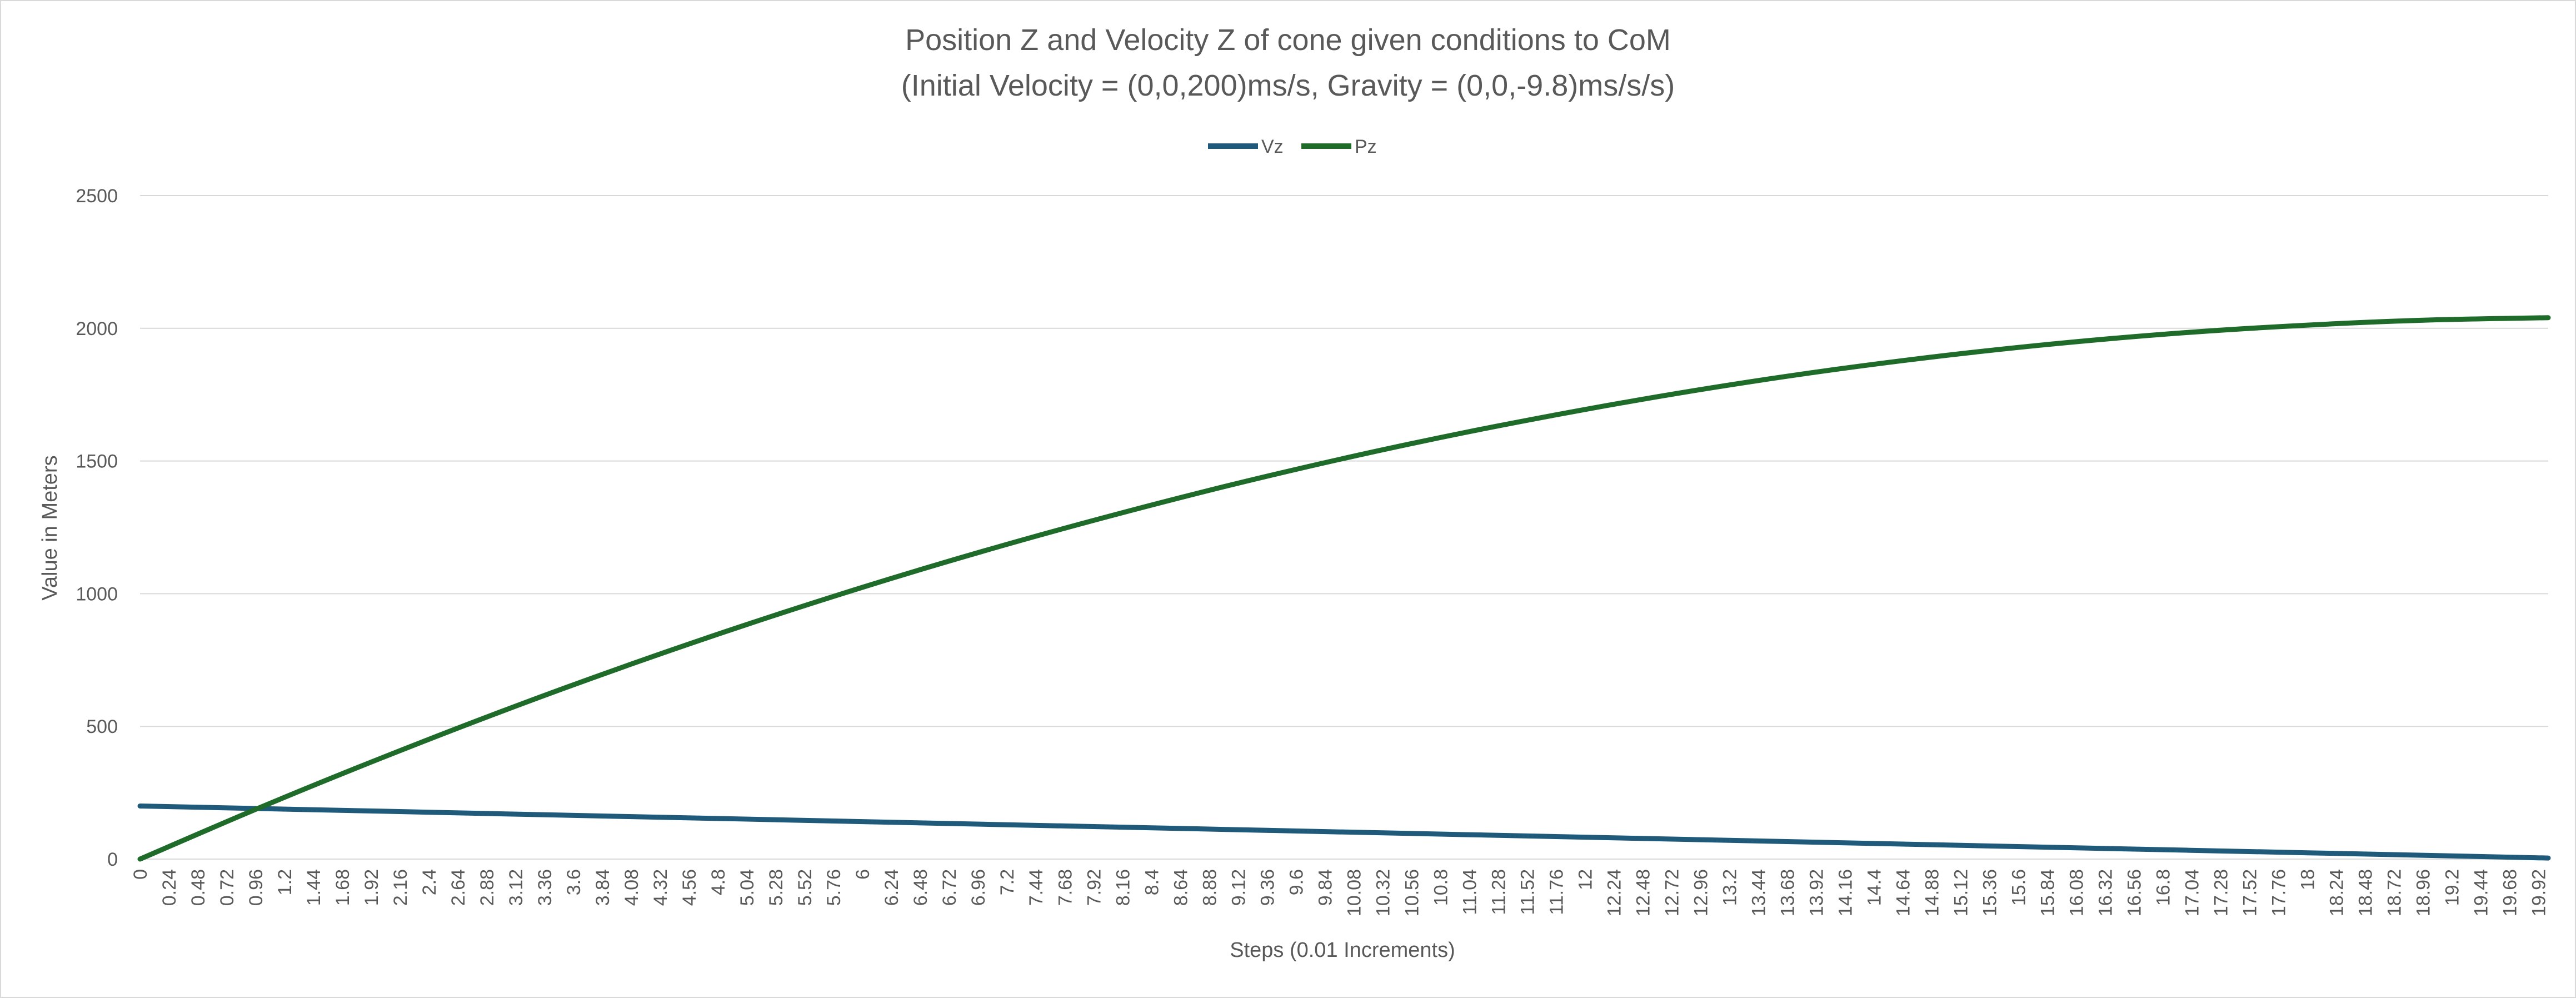 Image resolution: width=2576 pixels, height=998 pixels. Describe the element at coordinates (2250, 893) in the screenshot. I see `x-tick-label: 17.52` at that location.